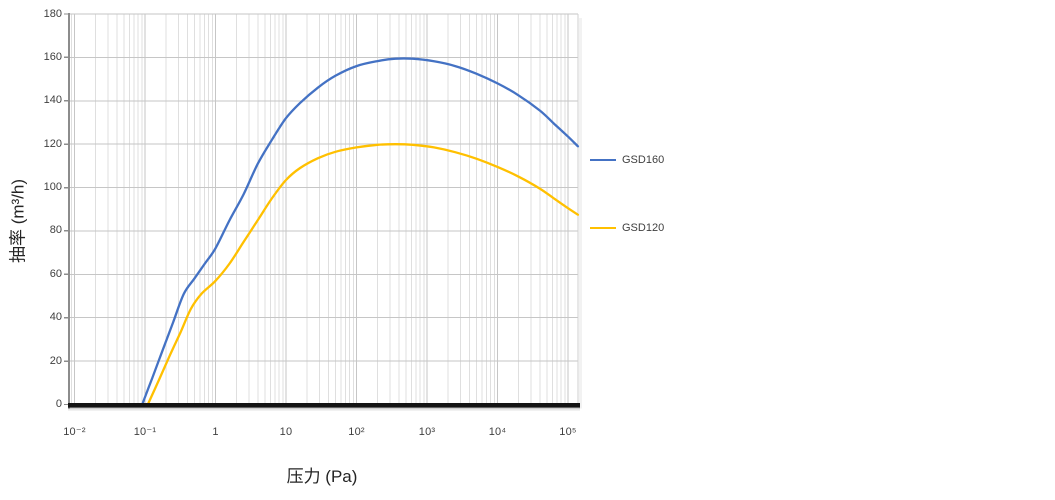  I want to click on legend-line-swatch-gsd120, so click(603, 228).